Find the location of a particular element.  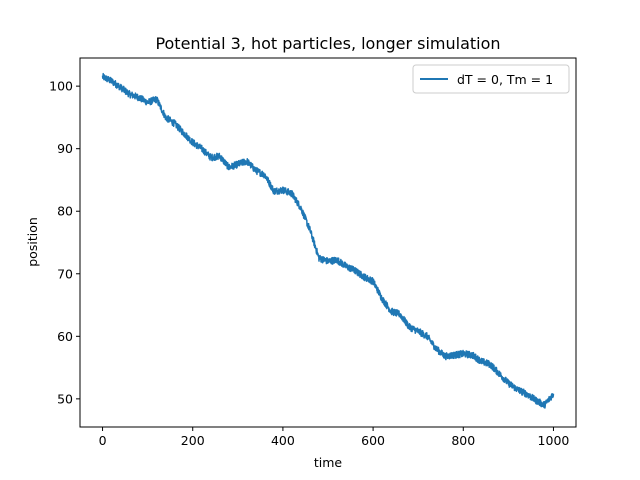

x-tick-label: 200 is located at coordinates (193, 440).